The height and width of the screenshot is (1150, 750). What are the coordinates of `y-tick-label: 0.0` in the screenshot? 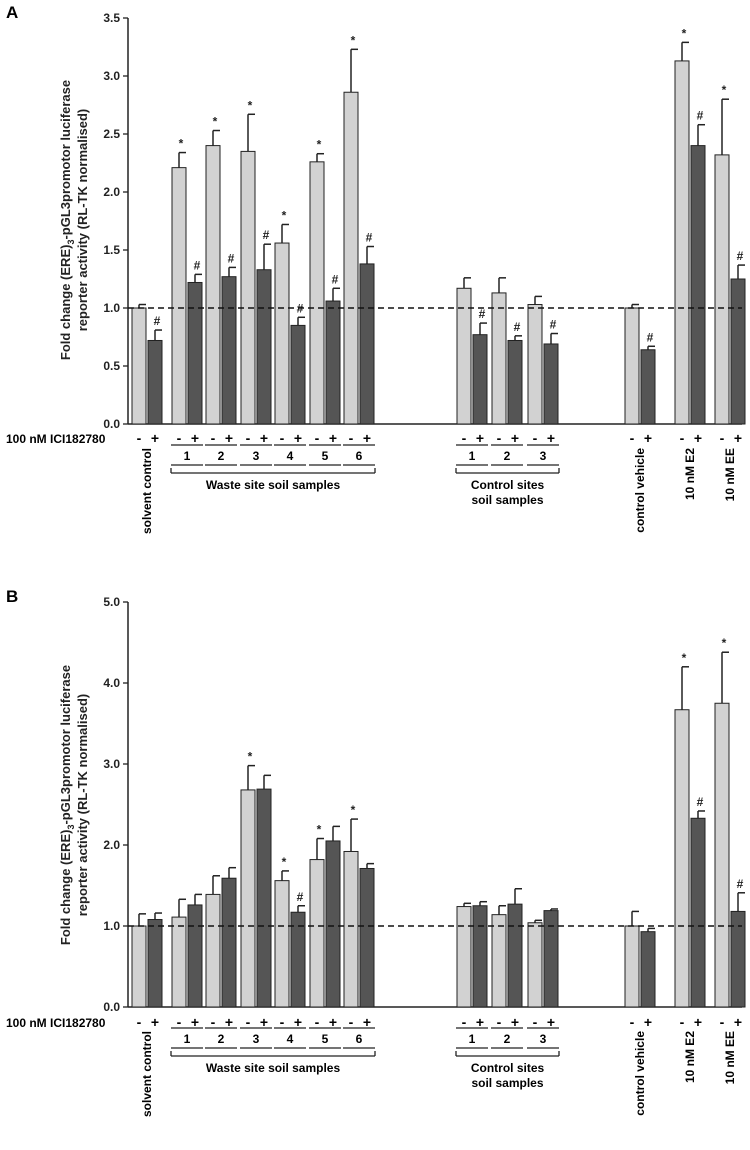 It's located at (111, 424).